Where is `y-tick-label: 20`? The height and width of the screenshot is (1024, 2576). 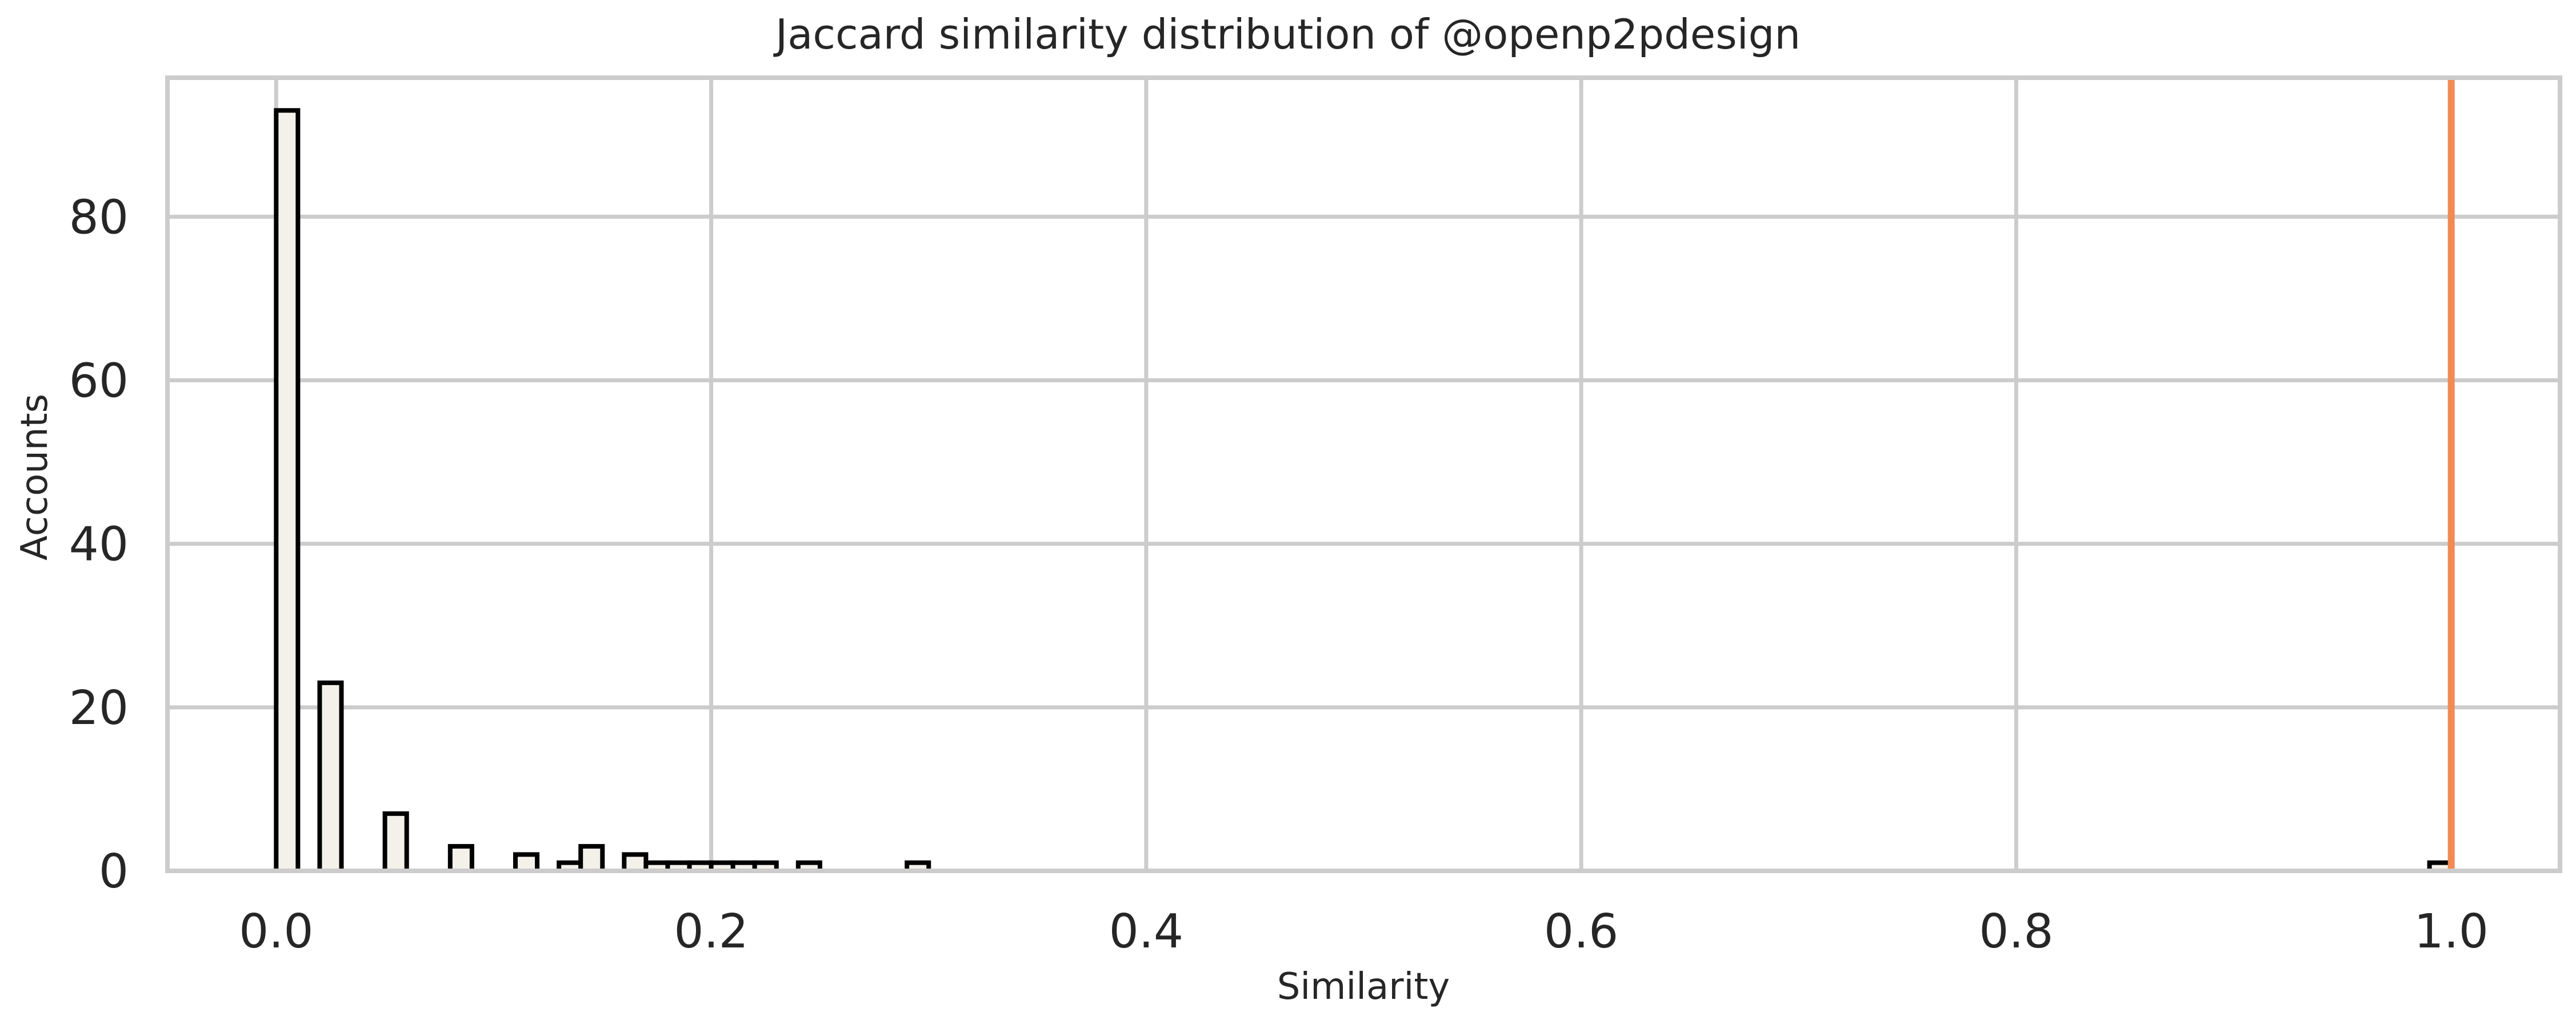 y-tick-label: 20 is located at coordinates (99, 708).